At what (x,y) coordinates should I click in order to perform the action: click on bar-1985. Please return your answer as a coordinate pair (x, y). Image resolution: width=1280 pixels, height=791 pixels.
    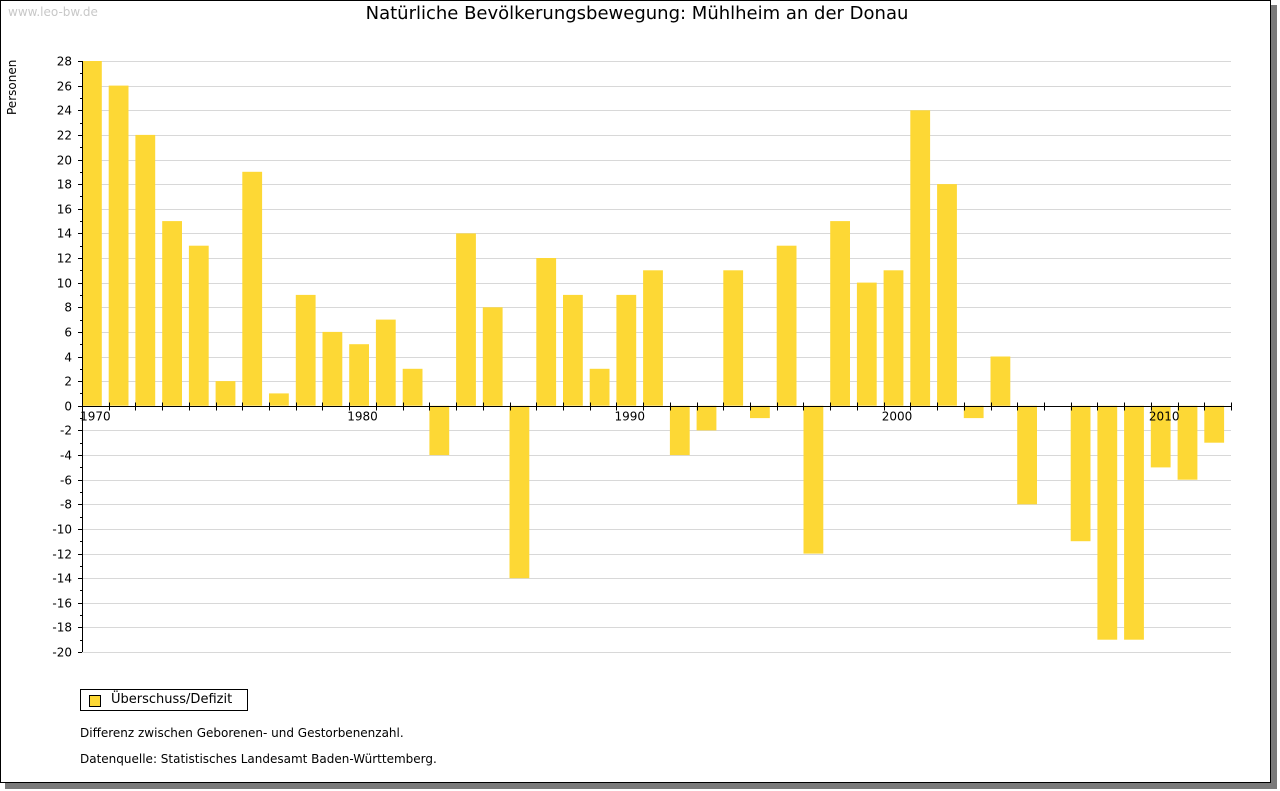
    Looking at the image, I should click on (492, 356).